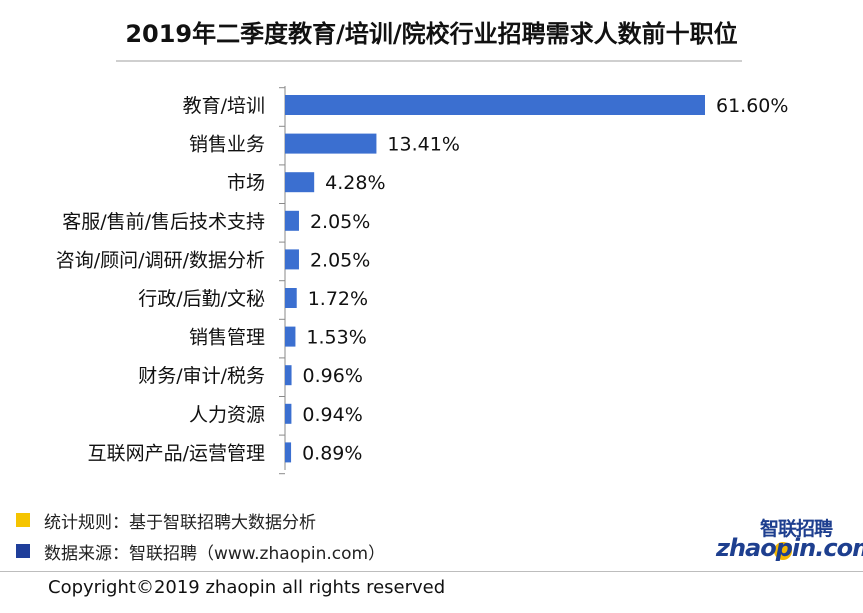  What do you see at coordinates (431, 571) in the screenshot?
I see `footer-divider` at bounding box center [431, 571].